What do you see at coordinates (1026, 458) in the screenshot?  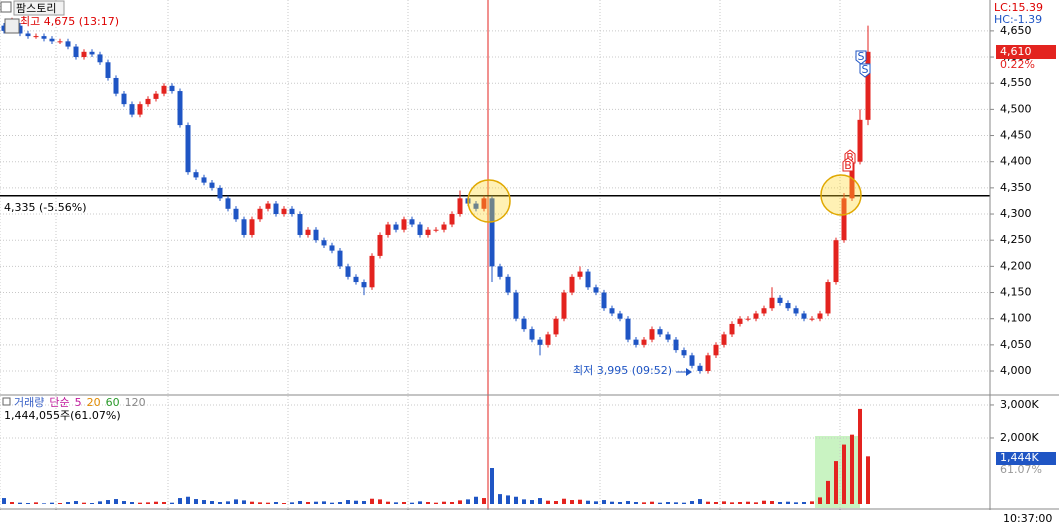 I see `last-volume-box` at bounding box center [1026, 458].